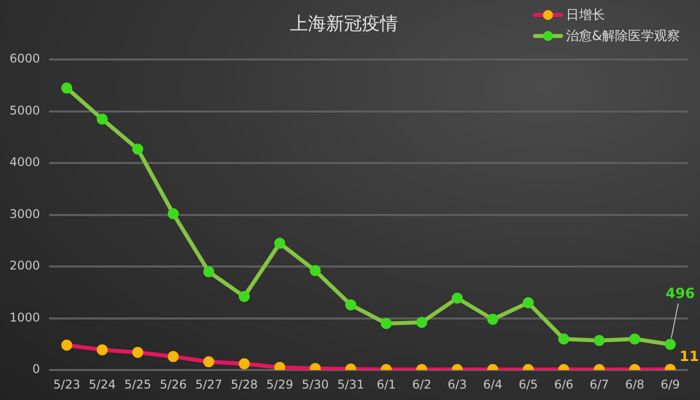 The height and width of the screenshot is (400, 700). I want to click on y-tick-label: 5000, so click(24, 110).